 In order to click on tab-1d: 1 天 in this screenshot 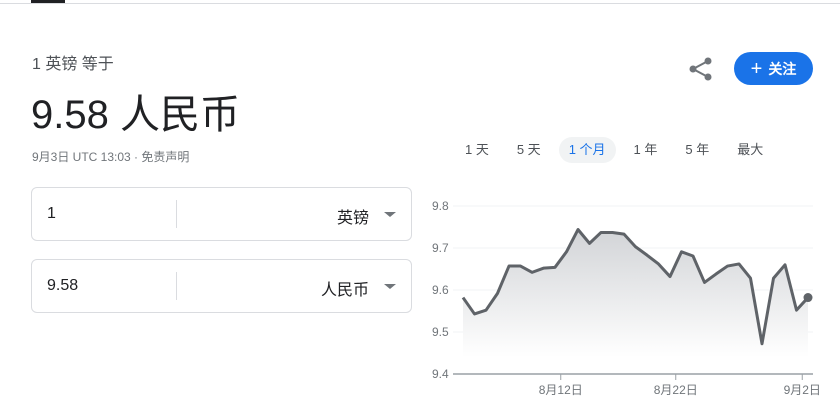, I will do `click(477, 149)`.